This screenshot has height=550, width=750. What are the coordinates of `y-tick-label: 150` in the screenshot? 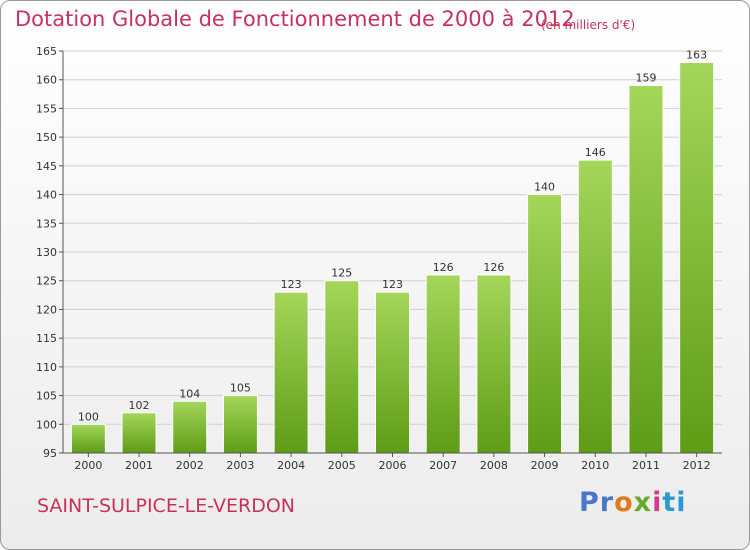 It's located at (46, 137).